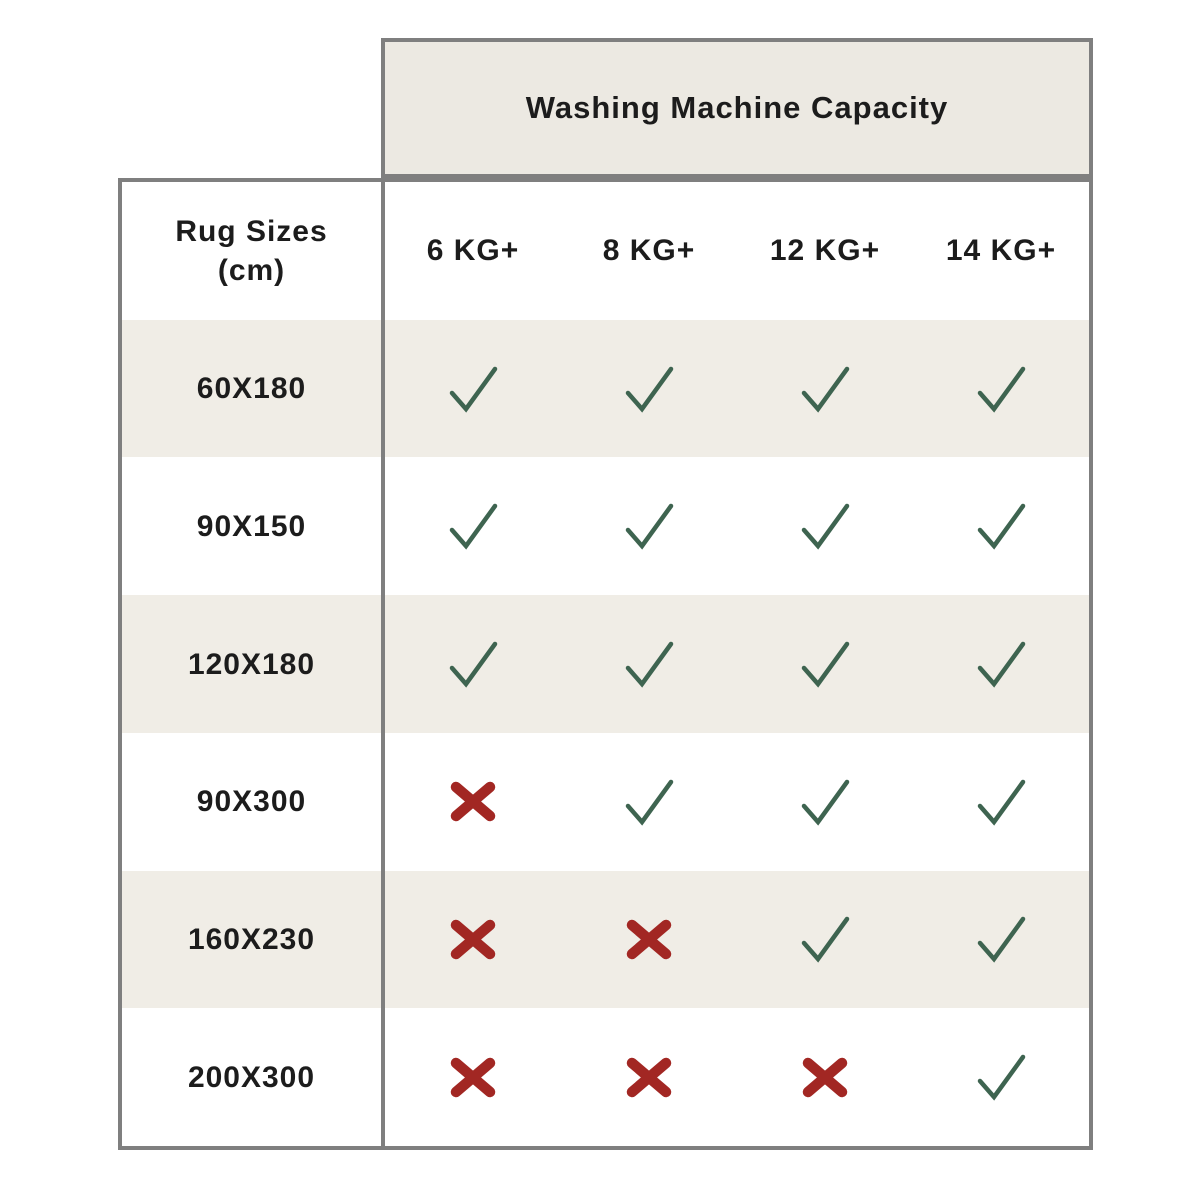 The width and height of the screenshot is (1200, 1200). I want to click on column-header: 6 KG+, so click(473, 250).